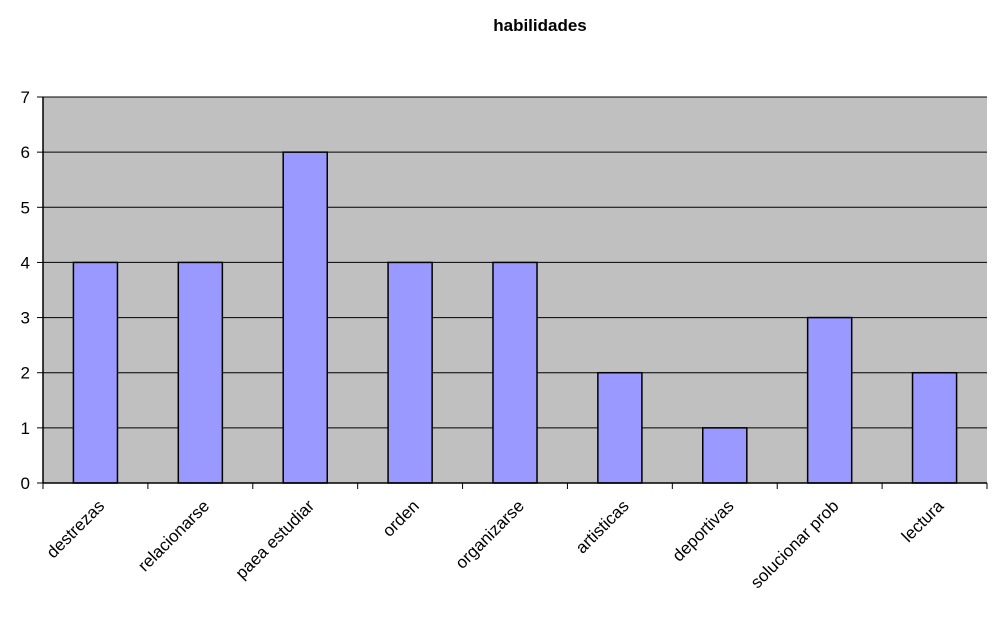 This screenshot has height=621, width=1000. Describe the element at coordinates (703, 530) in the screenshot. I see `x-category-label: deportivas` at that location.